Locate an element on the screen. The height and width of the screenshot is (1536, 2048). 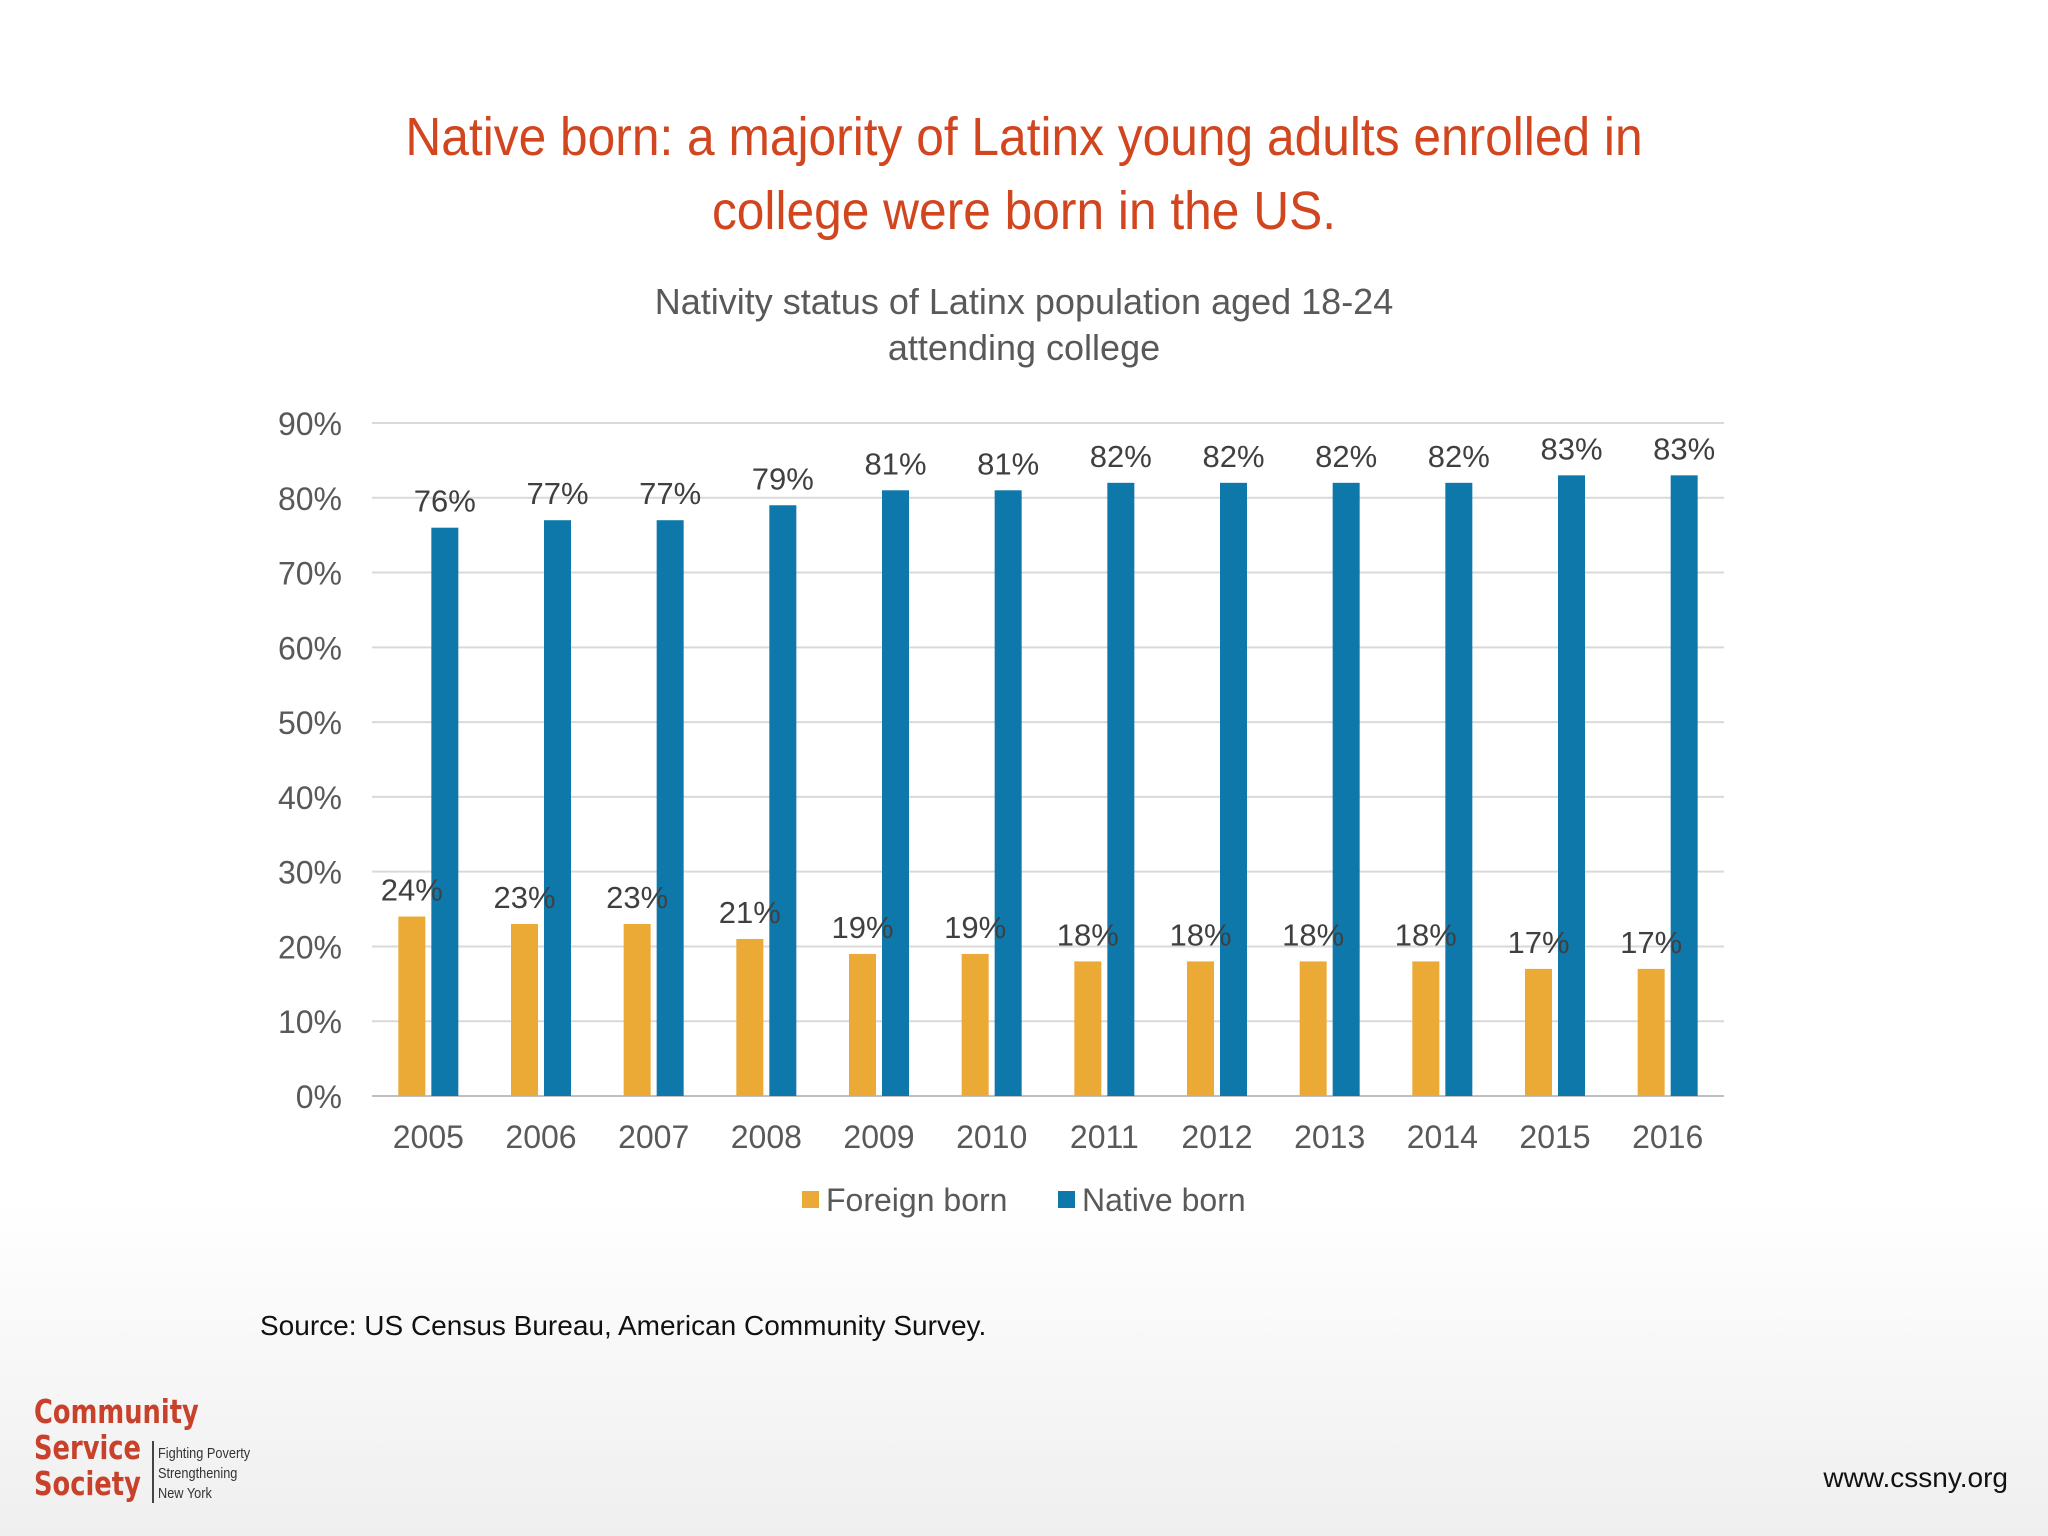
logo-tagline-3: New York is located at coordinates (185, 1493).